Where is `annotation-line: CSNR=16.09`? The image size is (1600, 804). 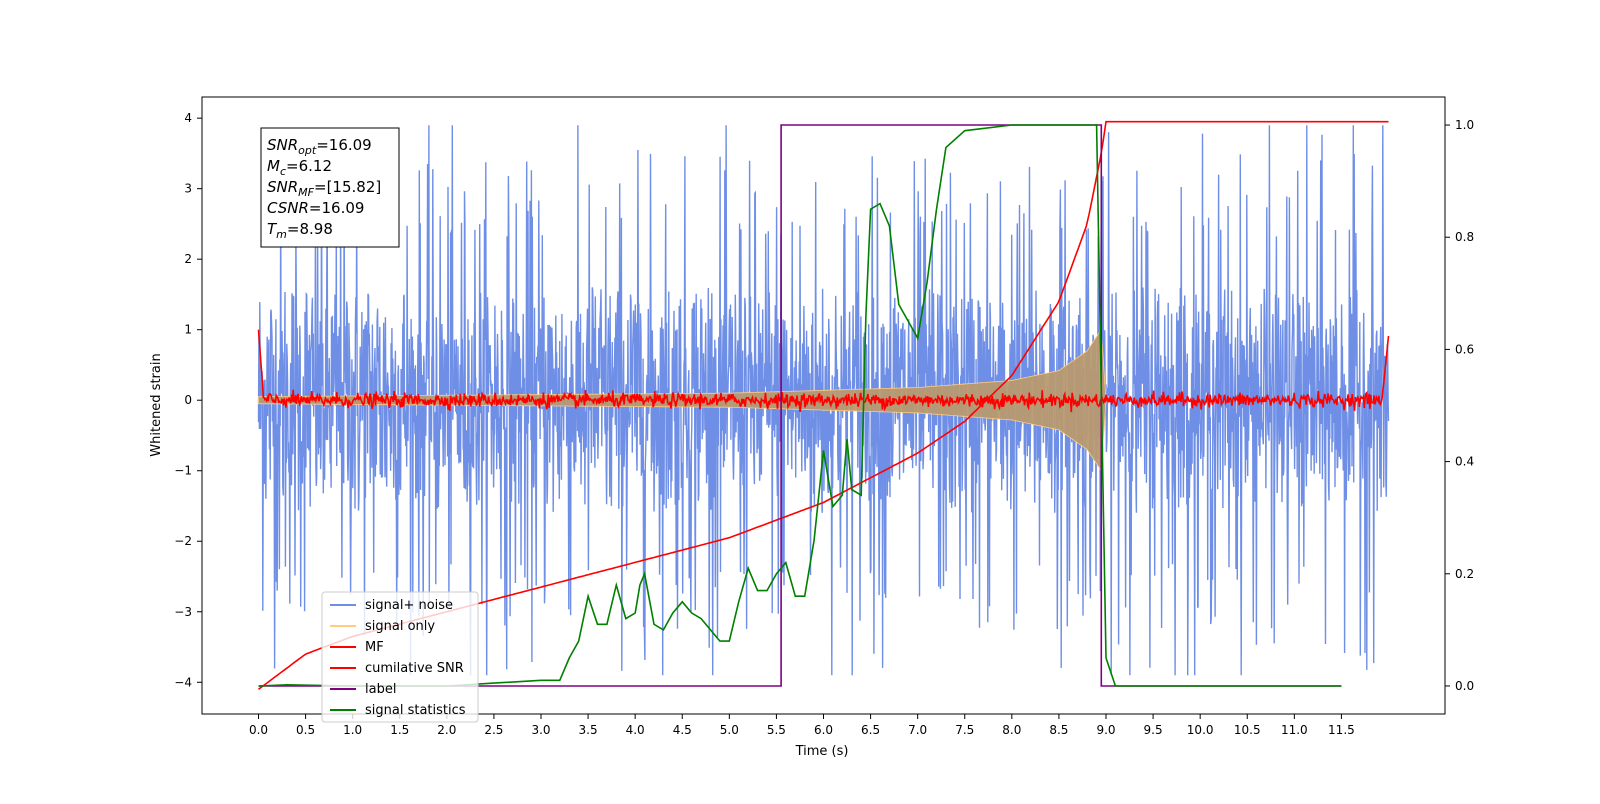
annotation-line: CSNR=16.09 is located at coordinates (315, 208).